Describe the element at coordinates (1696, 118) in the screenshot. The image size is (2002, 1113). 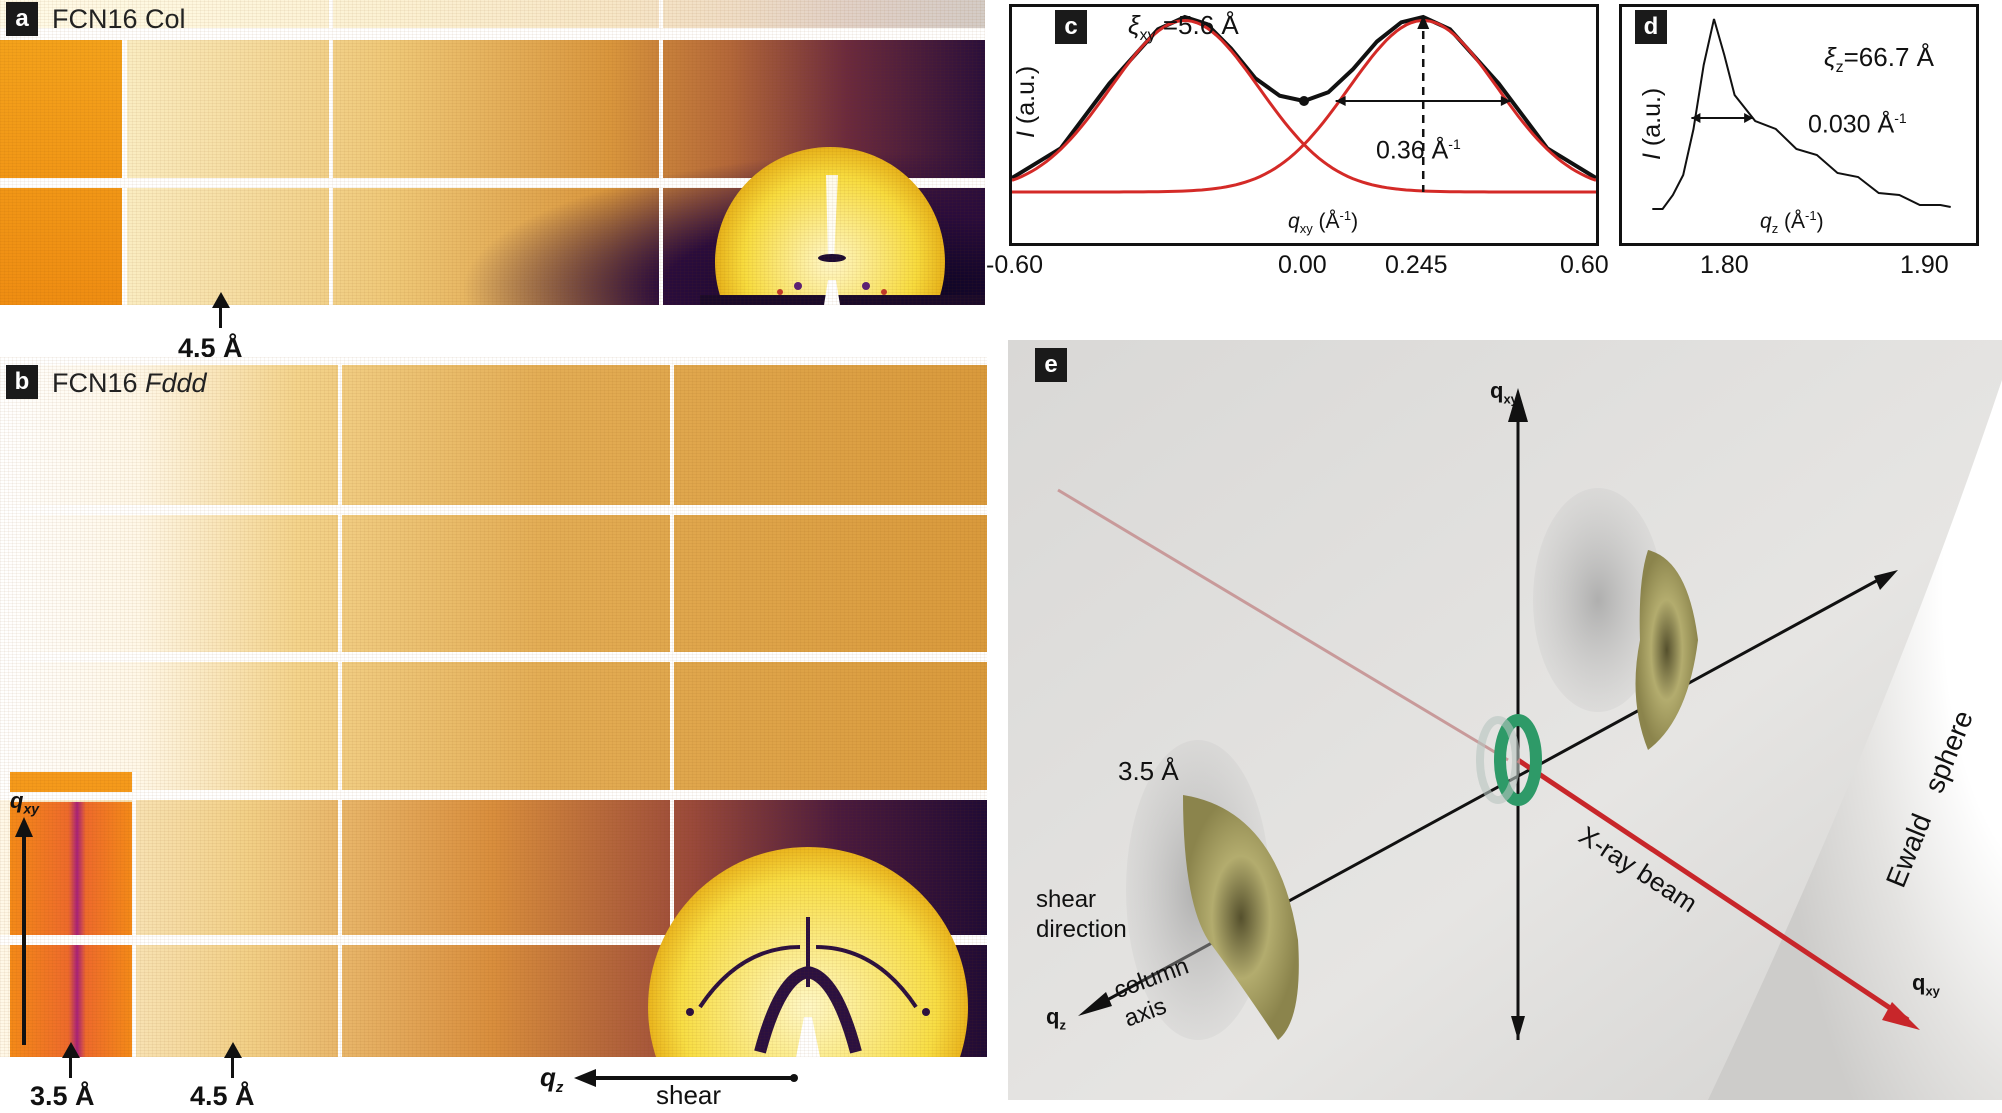
I see `panel-d-width-arrowhead-left` at that location.